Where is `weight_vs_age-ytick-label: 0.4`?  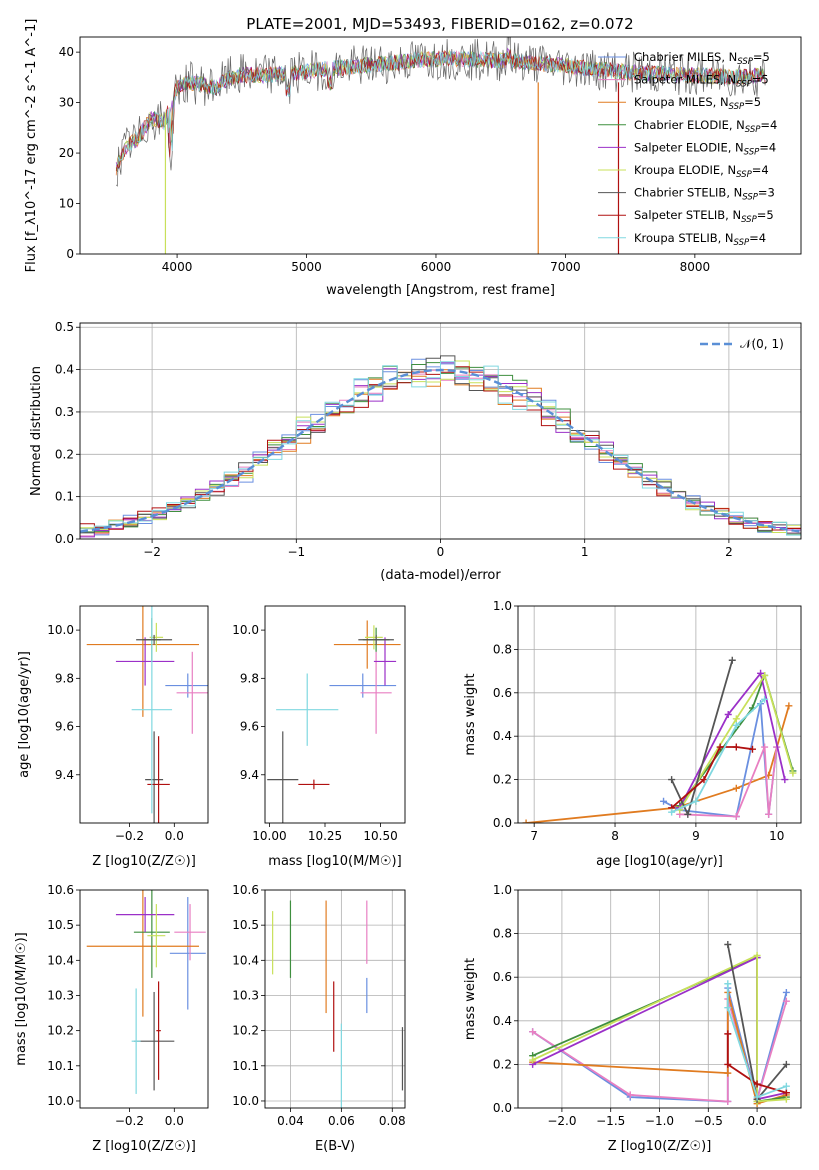
weight_vs_age-ytick-label: 0.4 is located at coordinates (502, 736).